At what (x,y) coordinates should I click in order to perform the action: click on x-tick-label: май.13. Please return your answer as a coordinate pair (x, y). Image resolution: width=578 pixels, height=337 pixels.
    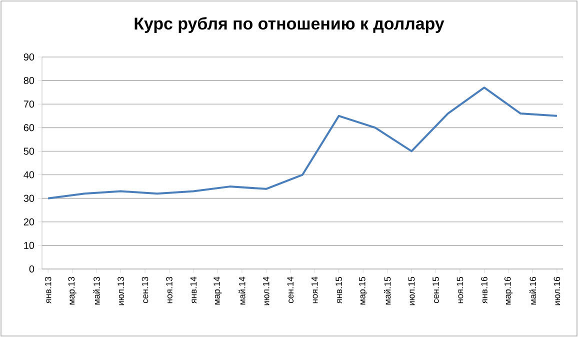
    Looking at the image, I should click on (96, 290).